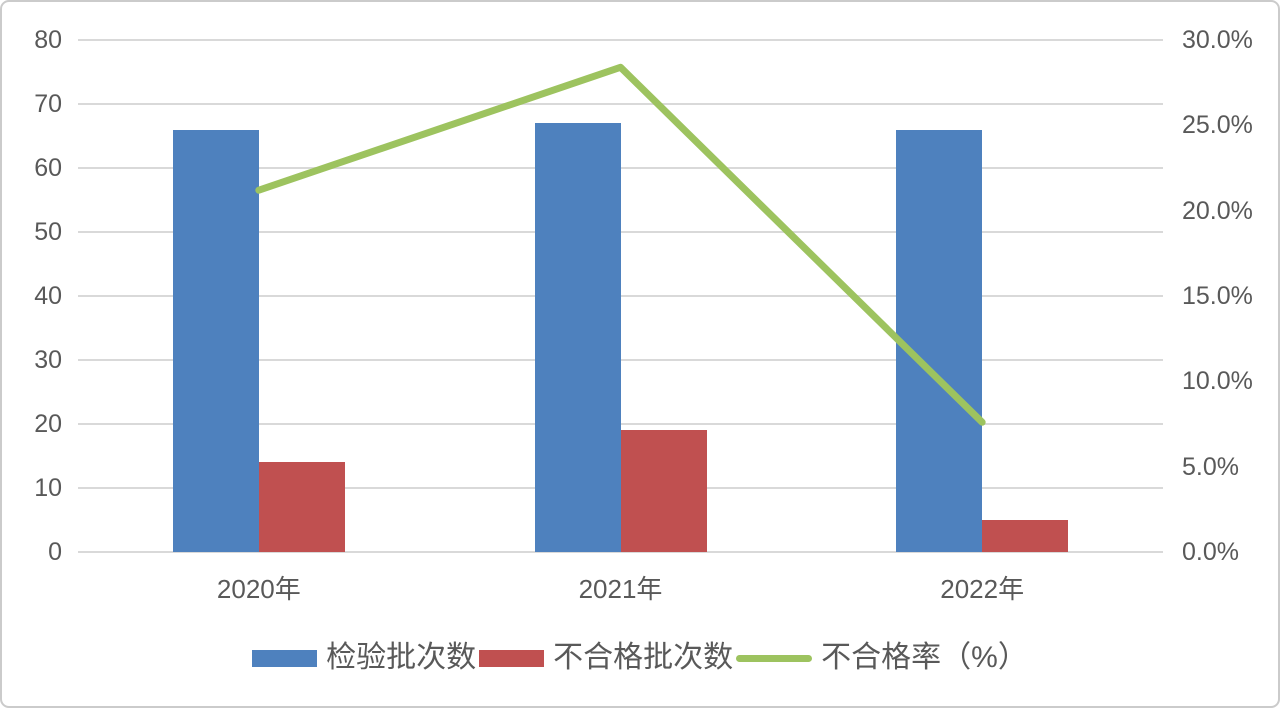 This screenshot has height=708, width=1280. Describe the element at coordinates (577, 337) in the screenshot. I see `bar-inspection-batches-2021年` at that location.